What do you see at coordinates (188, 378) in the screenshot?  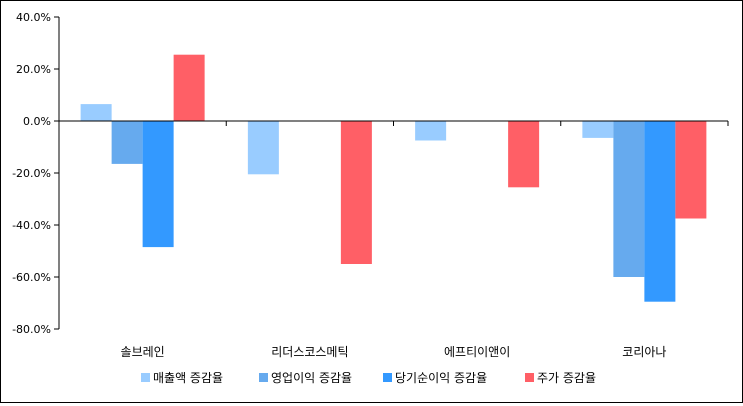 I see `legend-label: 매출액 증감율` at bounding box center [188, 378].